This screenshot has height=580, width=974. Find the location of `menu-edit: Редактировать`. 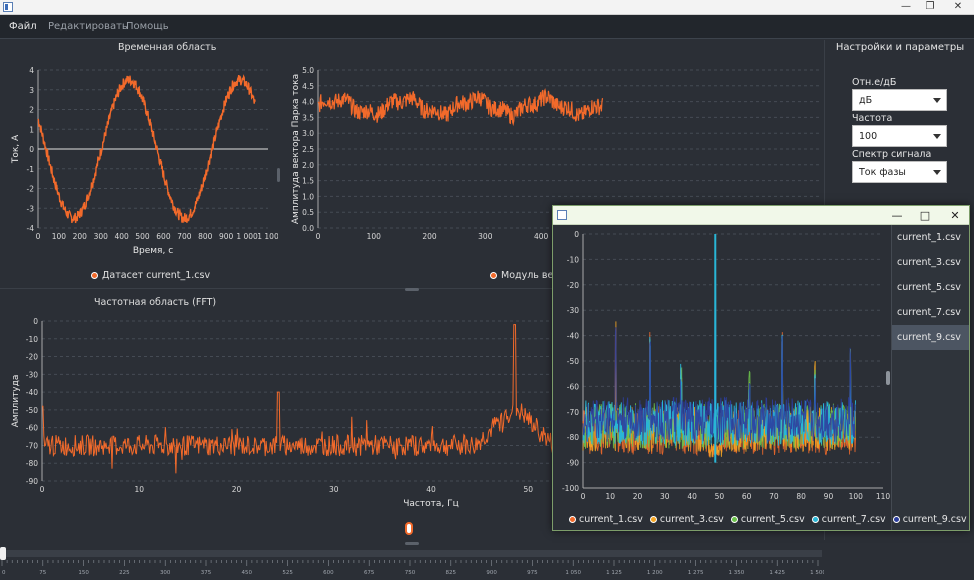

menu-edit: Редактировать is located at coordinates (88, 26).